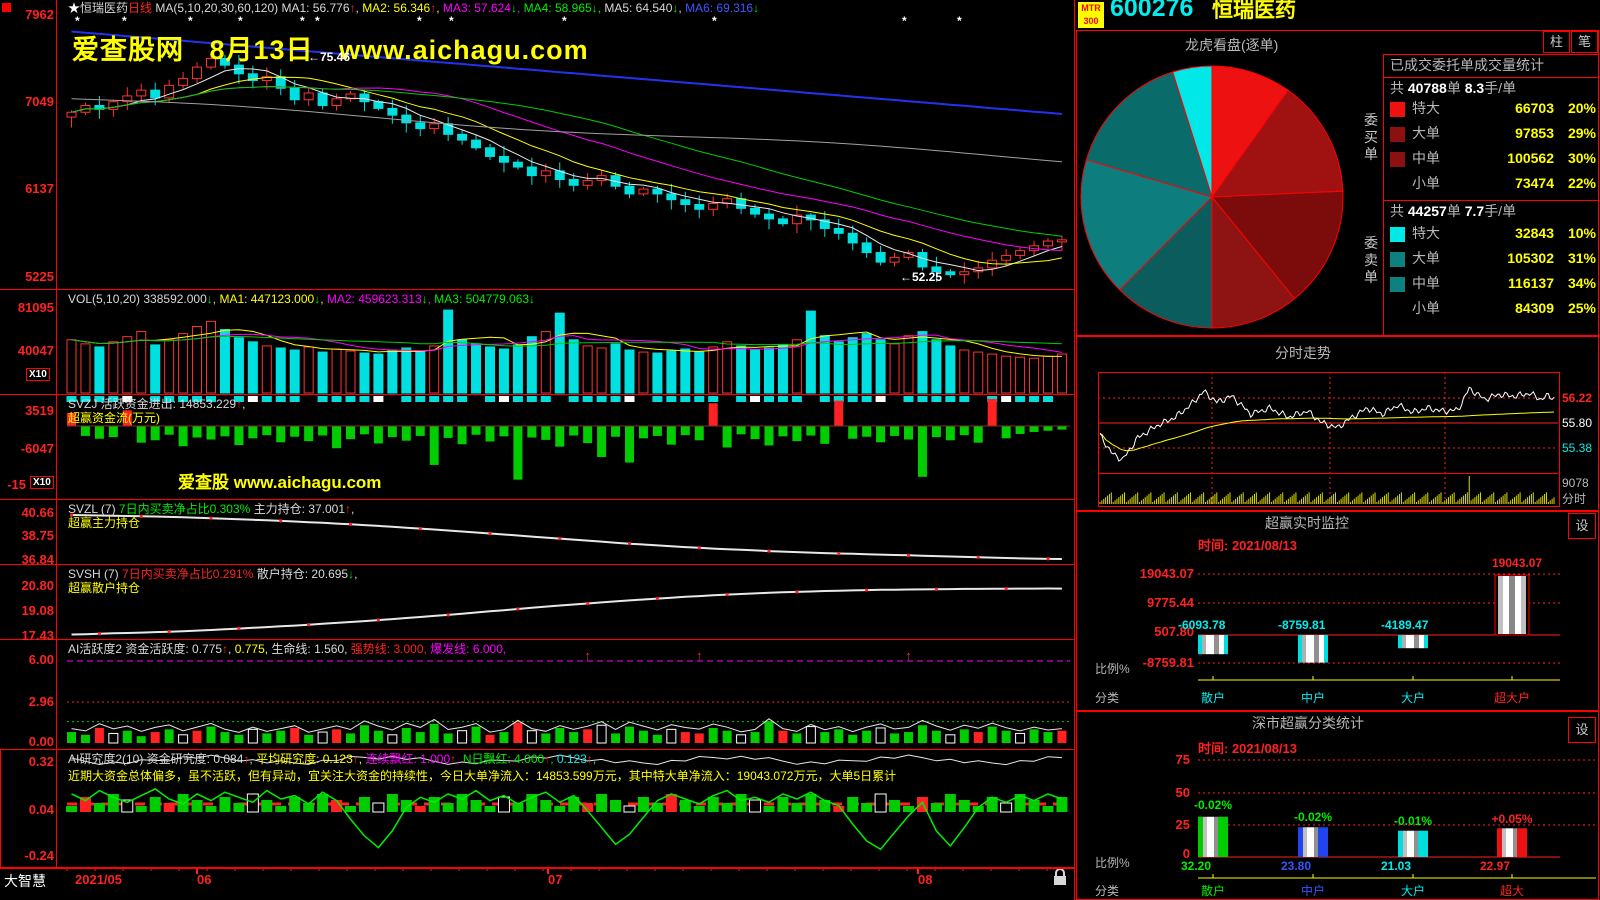 This screenshot has height=900, width=1600. What do you see at coordinates (1490, 54) in the screenshot?
I see `table-divider-h1` at bounding box center [1490, 54].